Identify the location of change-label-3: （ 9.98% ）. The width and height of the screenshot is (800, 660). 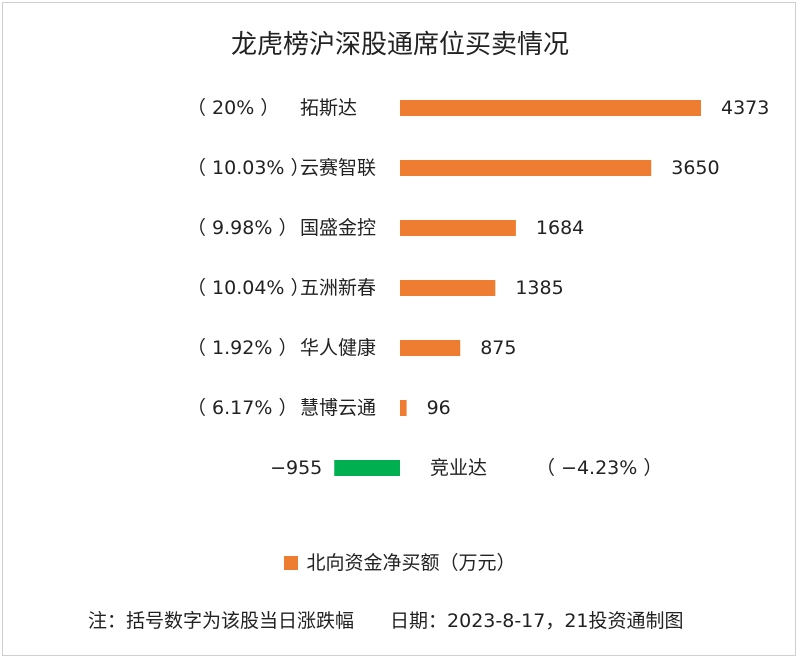
(242, 228).